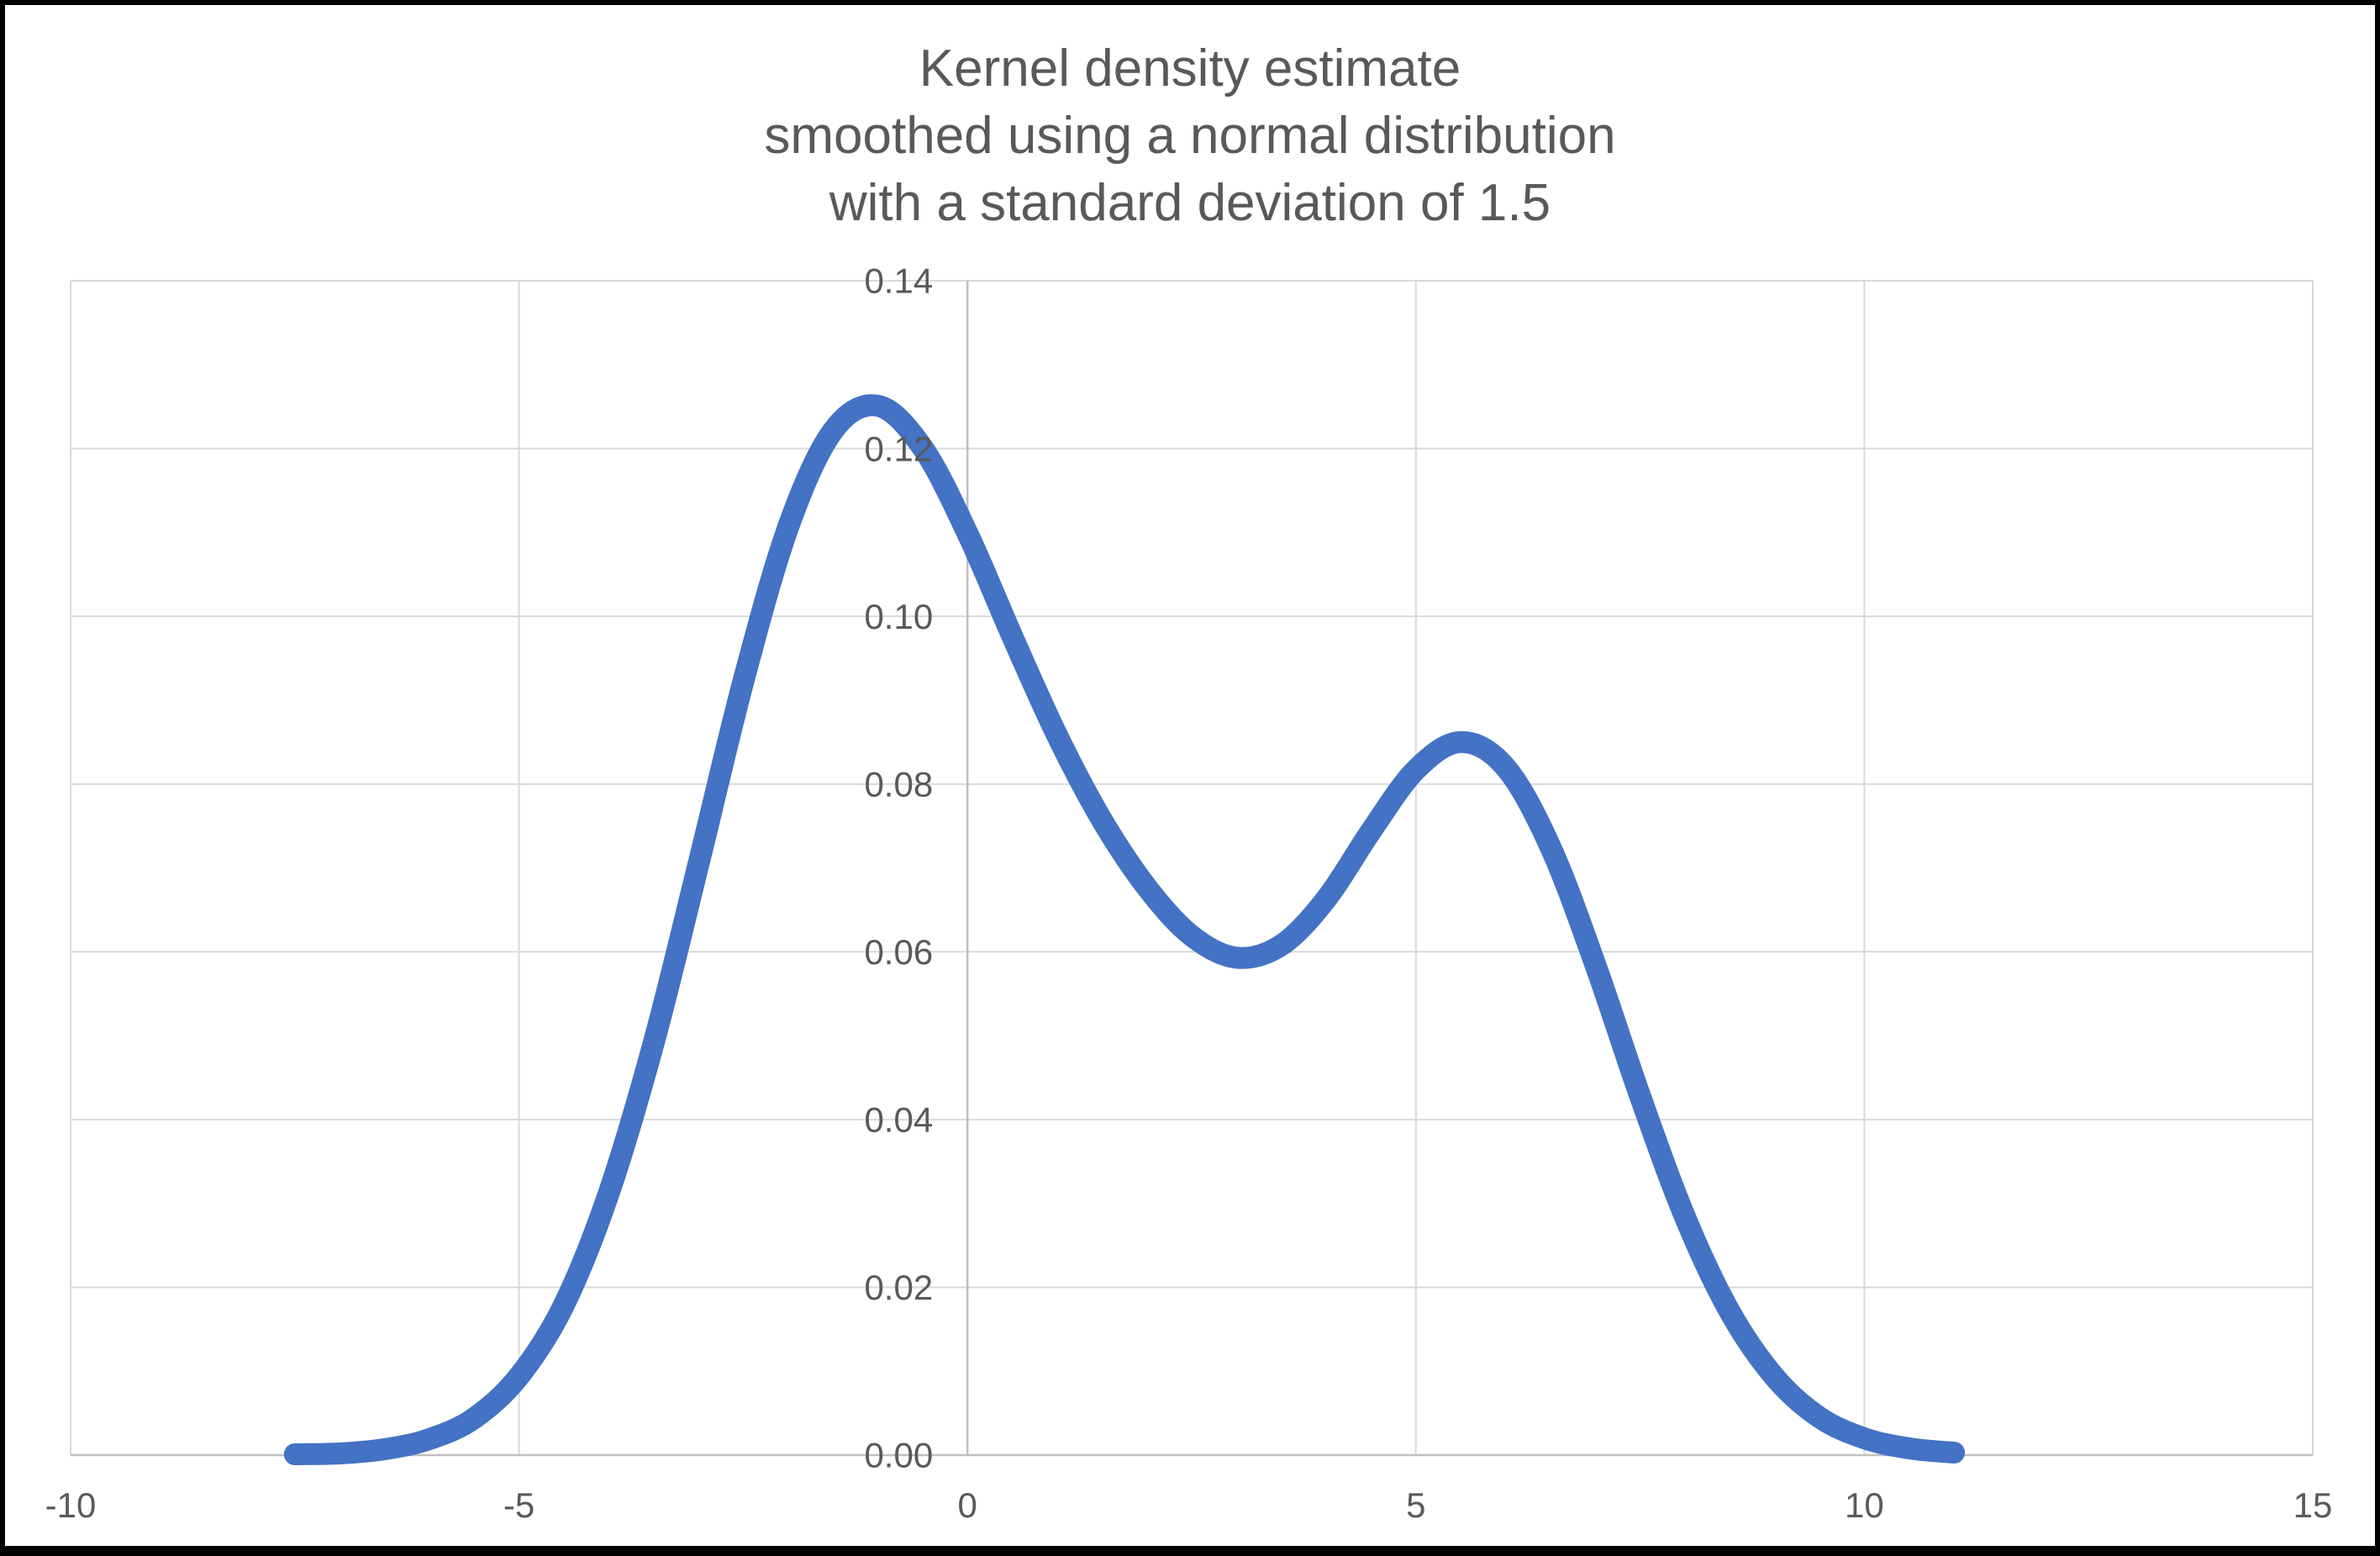 Image resolution: width=2380 pixels, height=1556 pixels. Describe the element at coordinates (899, 1288) in the screenshot. I see `y-tick-label: 0.02` at that location.